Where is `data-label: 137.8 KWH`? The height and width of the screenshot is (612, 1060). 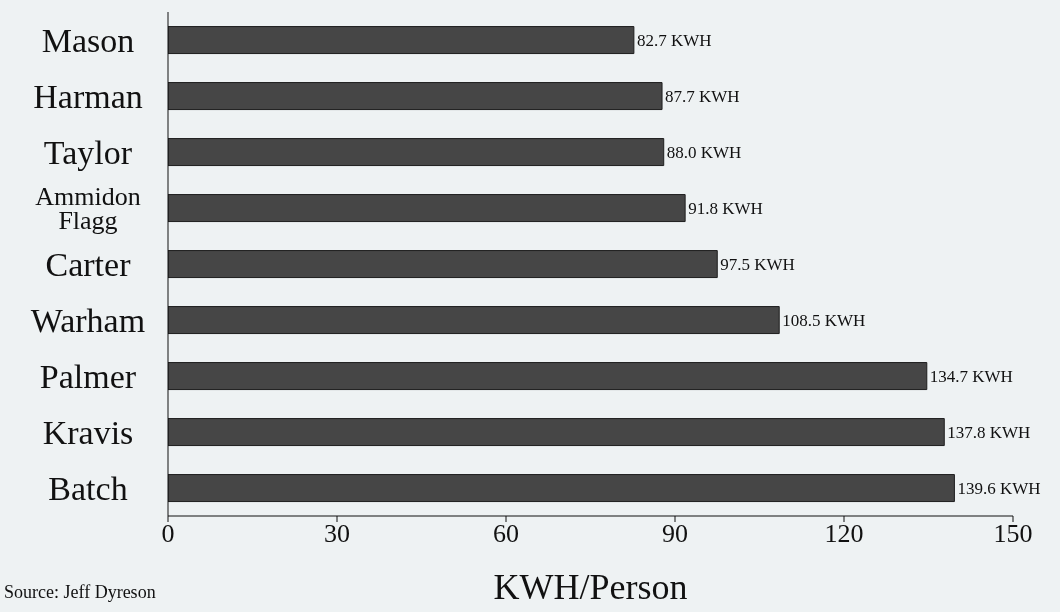
data-label: 137.8 KWH is located at coordinates (989, 432).